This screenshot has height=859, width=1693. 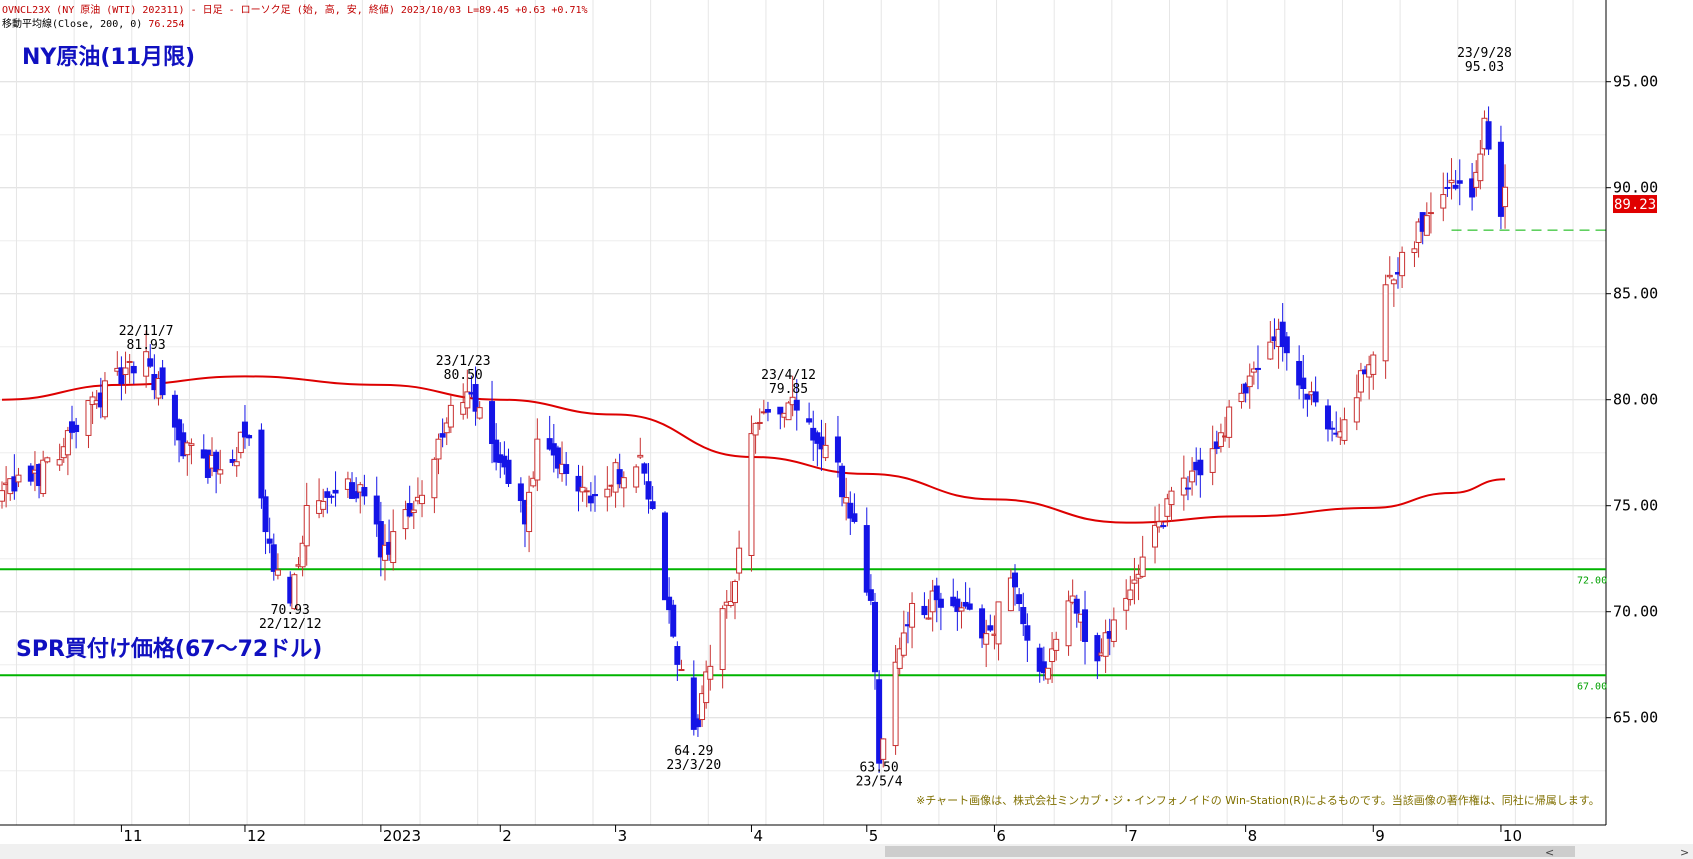 I want to click on annotation-line2: 23/3/20, so click(x=693, y=765).